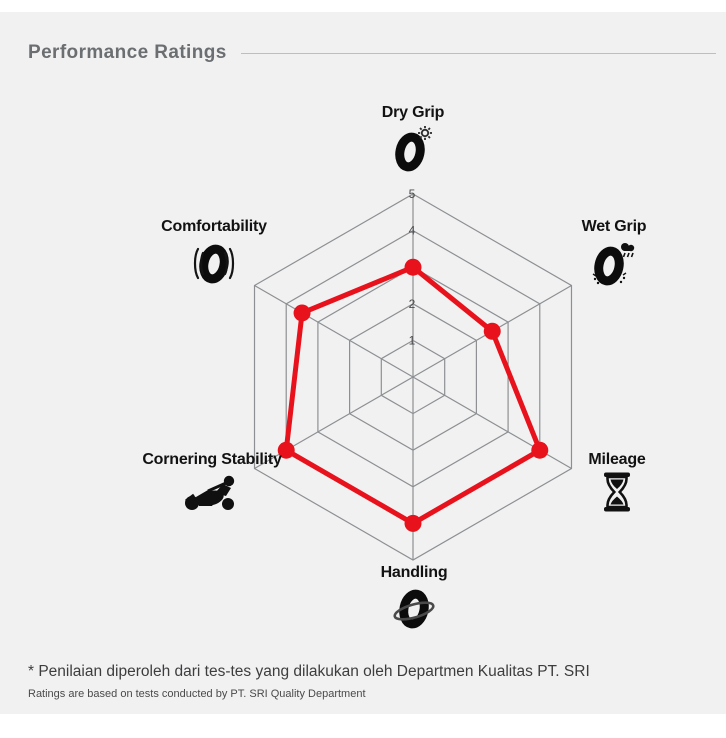 The width and height of the screenshot is (726, 738). Describe the element at coordinates (210, 492) in the screenshot. I see `motorcycle-lean-icon` at that location.